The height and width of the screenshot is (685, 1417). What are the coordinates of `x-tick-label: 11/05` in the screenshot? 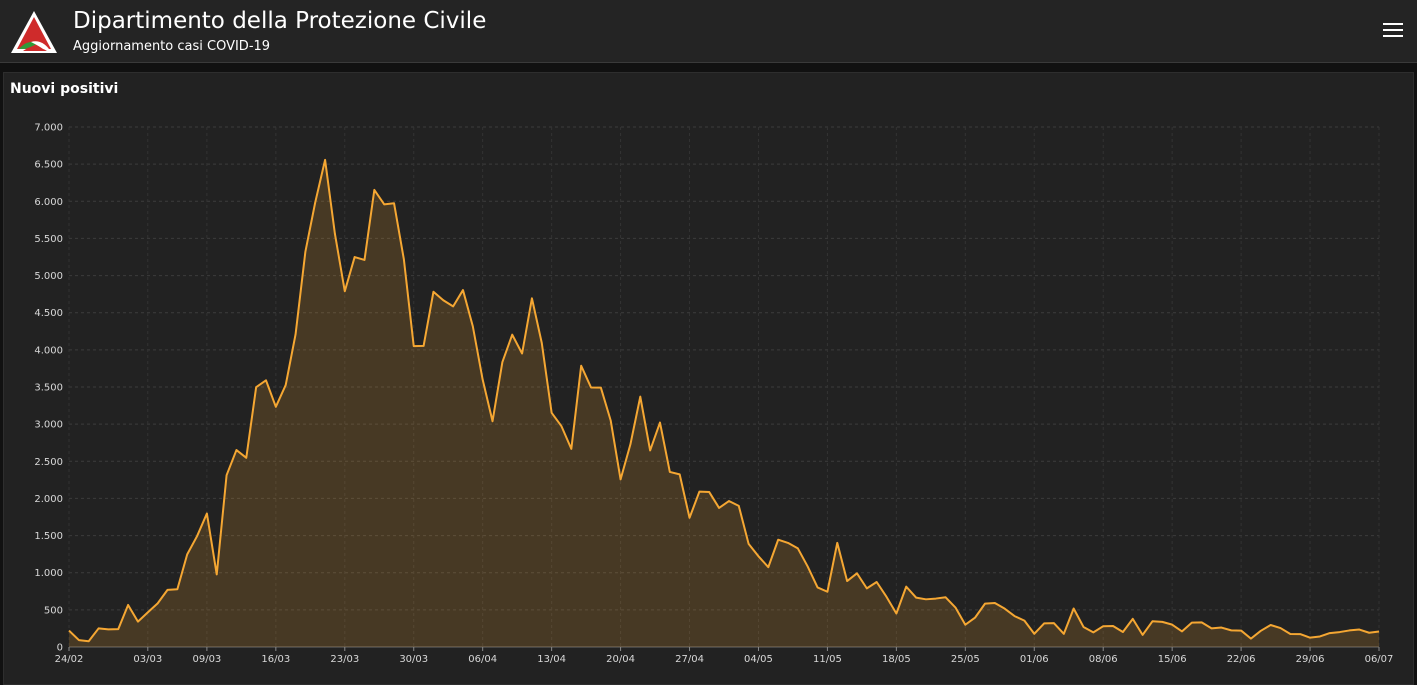 It's located at (827, 659).